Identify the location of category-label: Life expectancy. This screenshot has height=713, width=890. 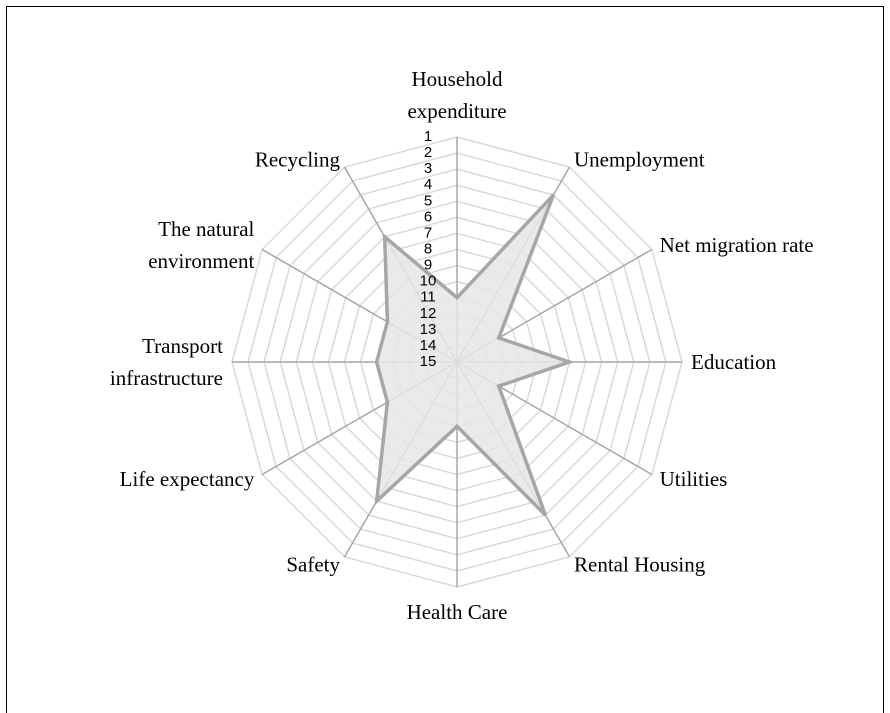
(187, 479).